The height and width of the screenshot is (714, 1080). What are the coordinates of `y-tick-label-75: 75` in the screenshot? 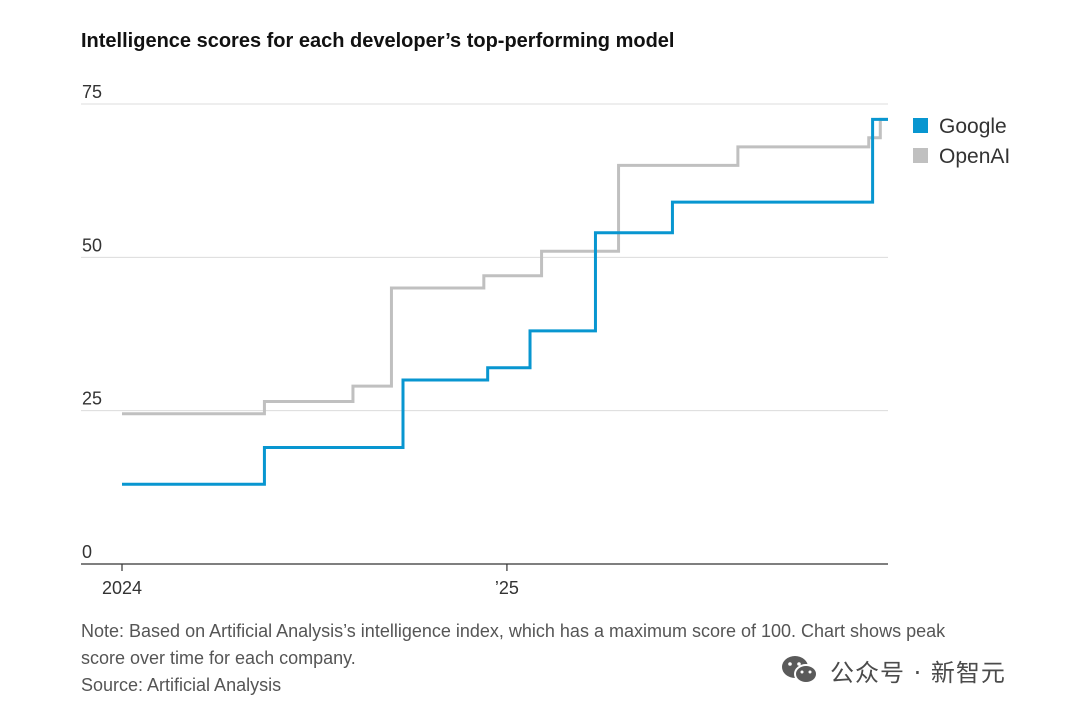 It's located at (92, 92).